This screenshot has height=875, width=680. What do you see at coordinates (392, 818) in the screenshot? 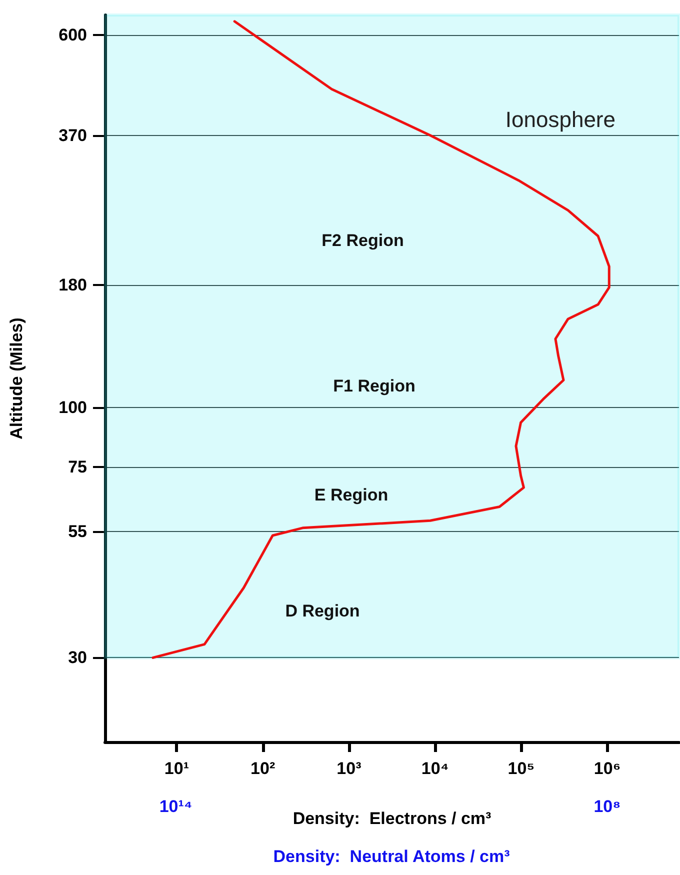
I see `x-axis-title: Density: Electrons / cm³` at bounding box center [392, 818].